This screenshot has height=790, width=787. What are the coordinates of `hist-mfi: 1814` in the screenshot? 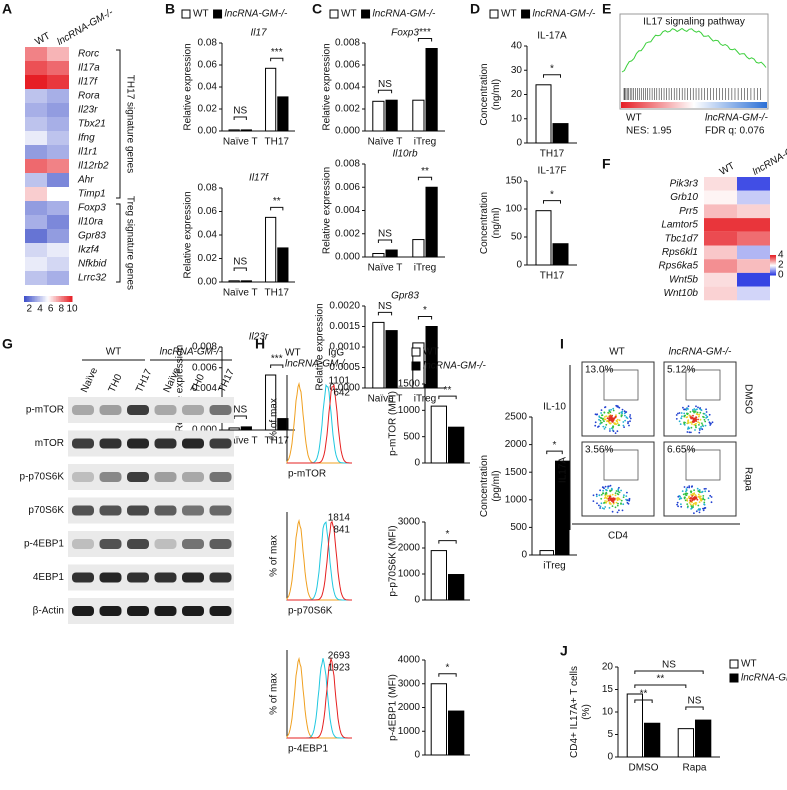 It's located at (339, 518).